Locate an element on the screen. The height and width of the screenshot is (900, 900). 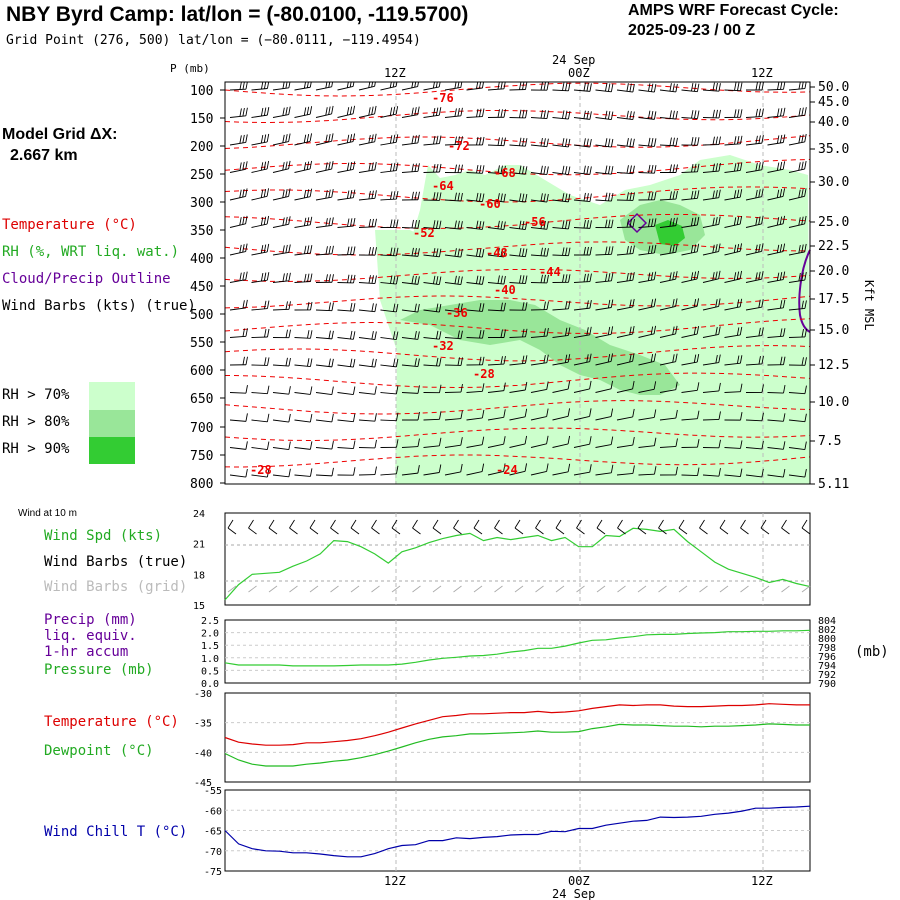
rh90-swatch is located at coordinates (112, 450).